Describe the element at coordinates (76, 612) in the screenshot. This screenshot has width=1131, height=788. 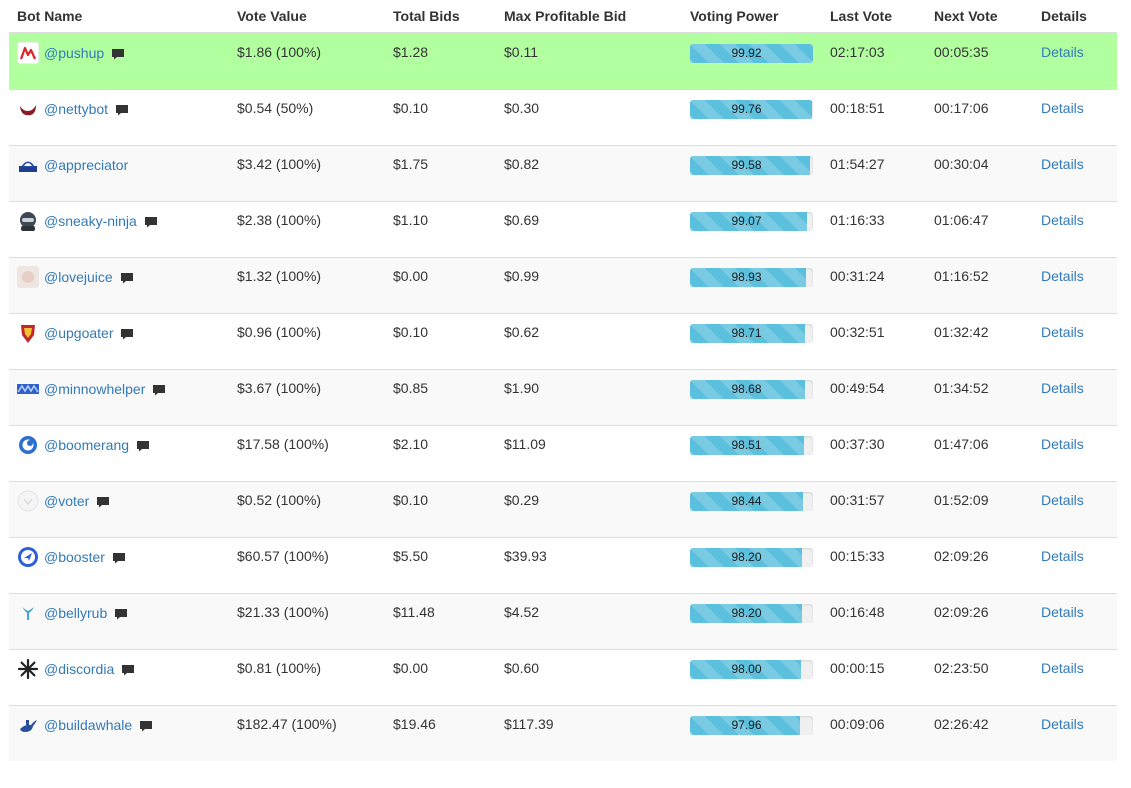
I see `bot-name-link: @bellyrub` at that location.